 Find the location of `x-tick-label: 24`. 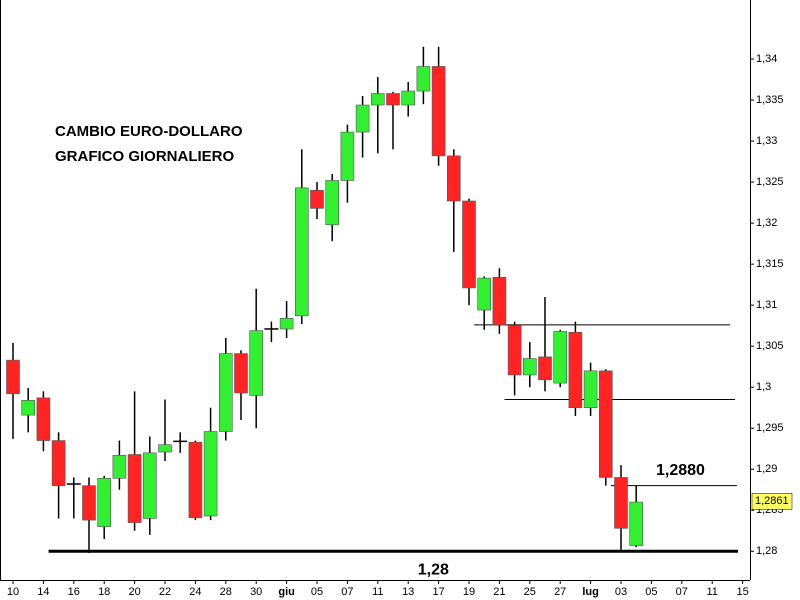

x-tick-label: 24 is located at coordinates (195, 592).